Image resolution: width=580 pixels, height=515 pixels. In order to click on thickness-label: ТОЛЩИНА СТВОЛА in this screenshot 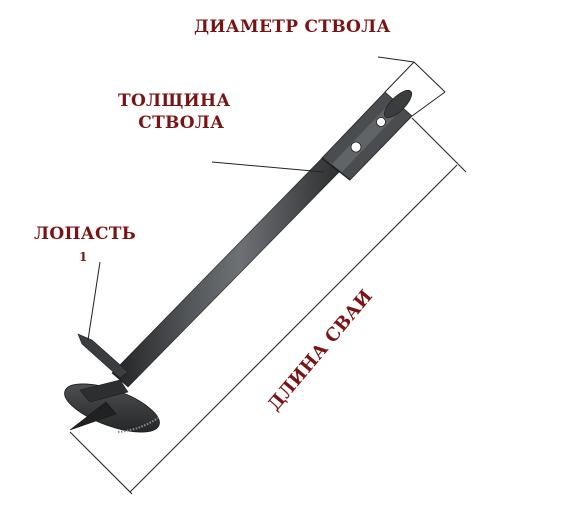, I will do `click(174, 112)`.